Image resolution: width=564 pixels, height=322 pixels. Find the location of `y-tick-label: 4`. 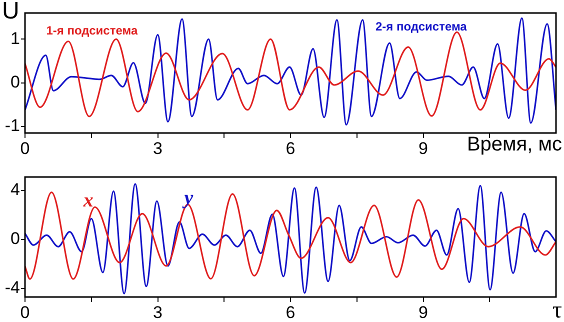

y-tick-label: 4 is located at coordinates (15, 190).